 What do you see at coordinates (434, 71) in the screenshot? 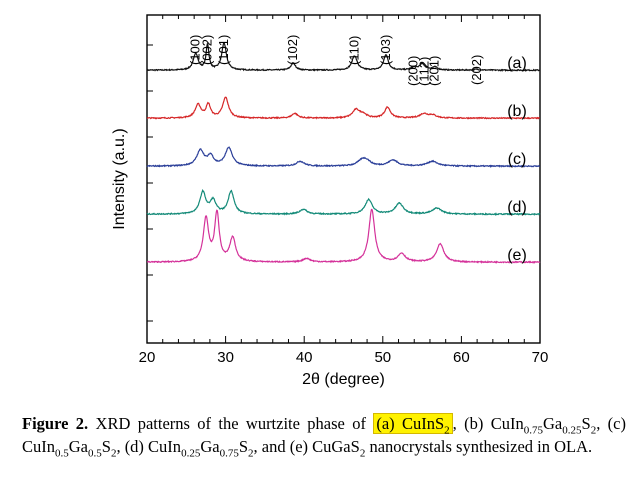
I see `peak-label: (201)` at bounding box center [434, 71].